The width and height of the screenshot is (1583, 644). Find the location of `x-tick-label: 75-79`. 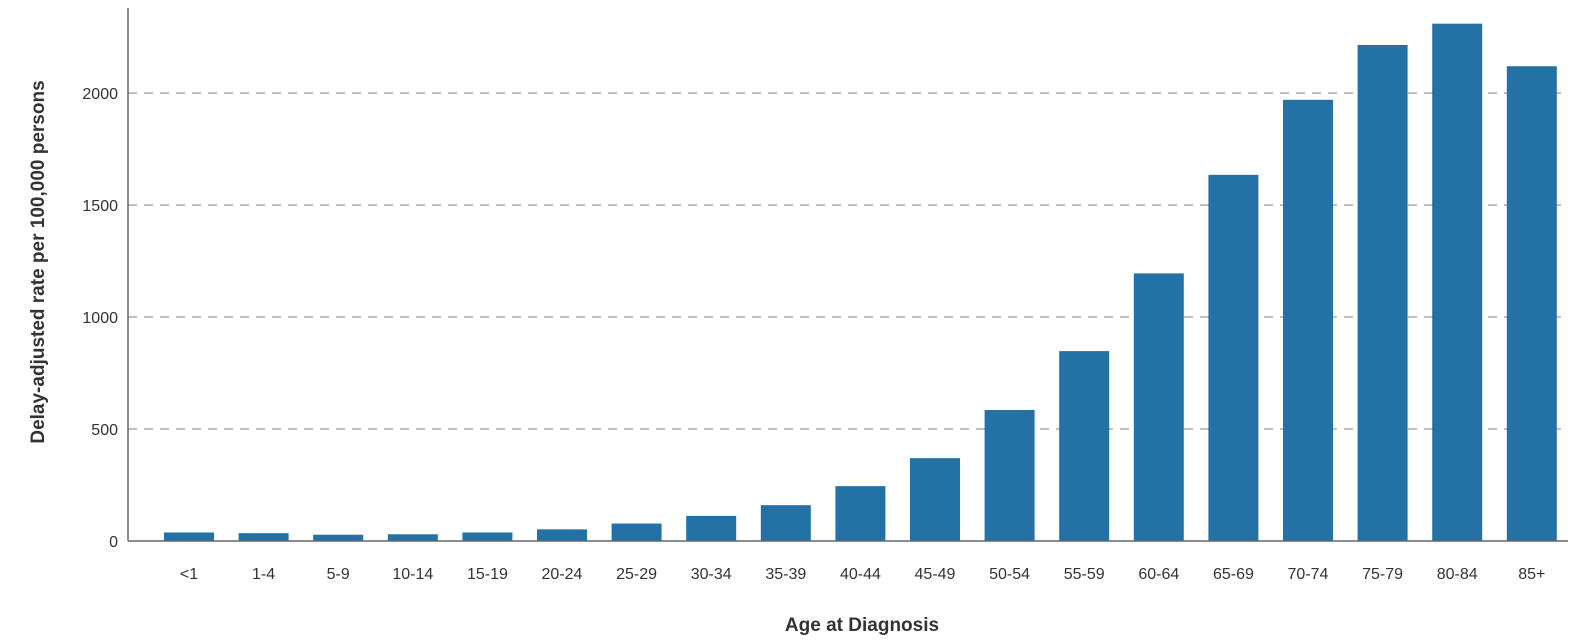

x-tick-label: 75-79 is located at coordinates (1382, 574).